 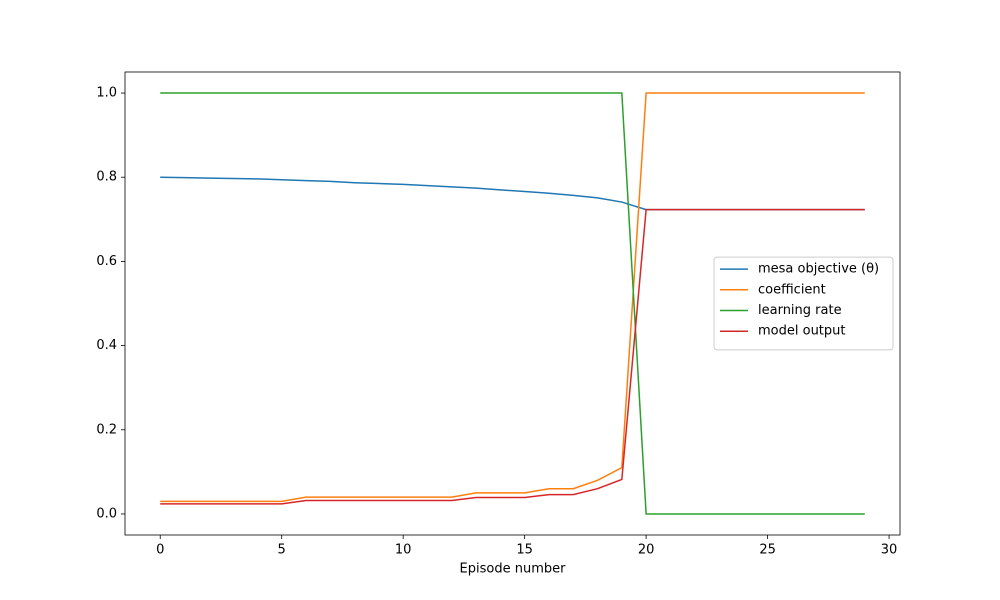 What do you see at coordinates (403, 550) in the screenshot?
I see `x-tick-label: 10` at bounding box center [403, 550].